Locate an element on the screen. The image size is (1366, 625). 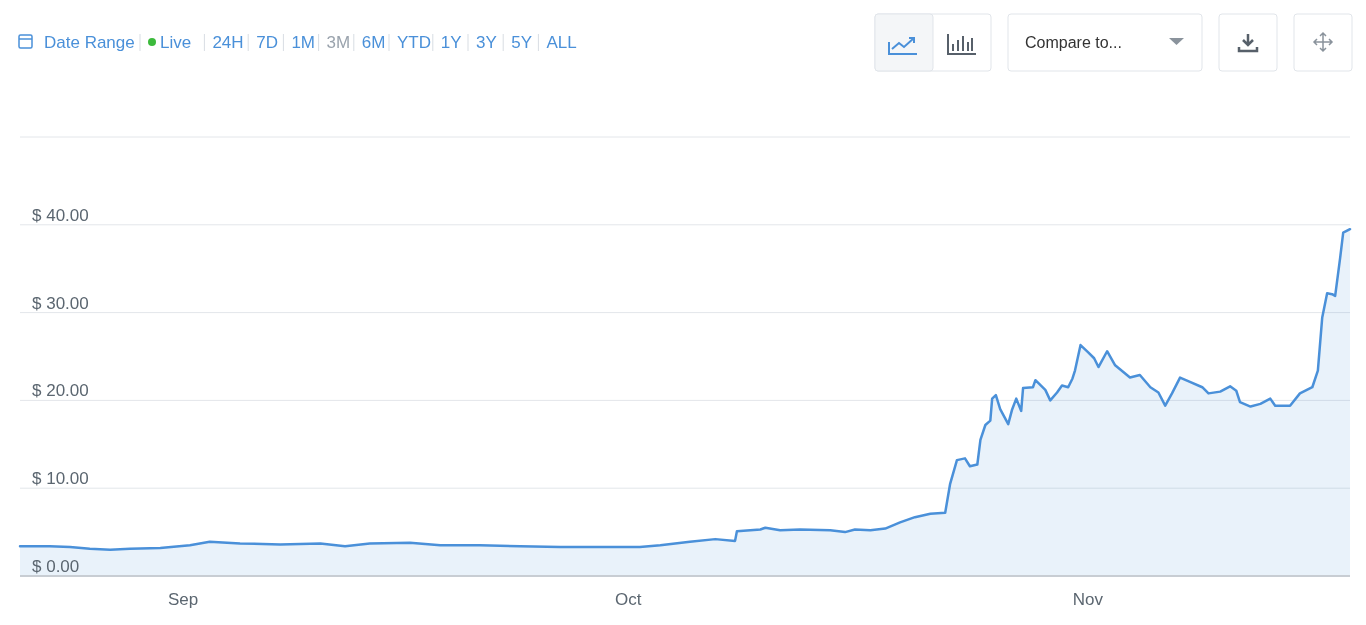
text: YTD is located at coordinates (414, 42).